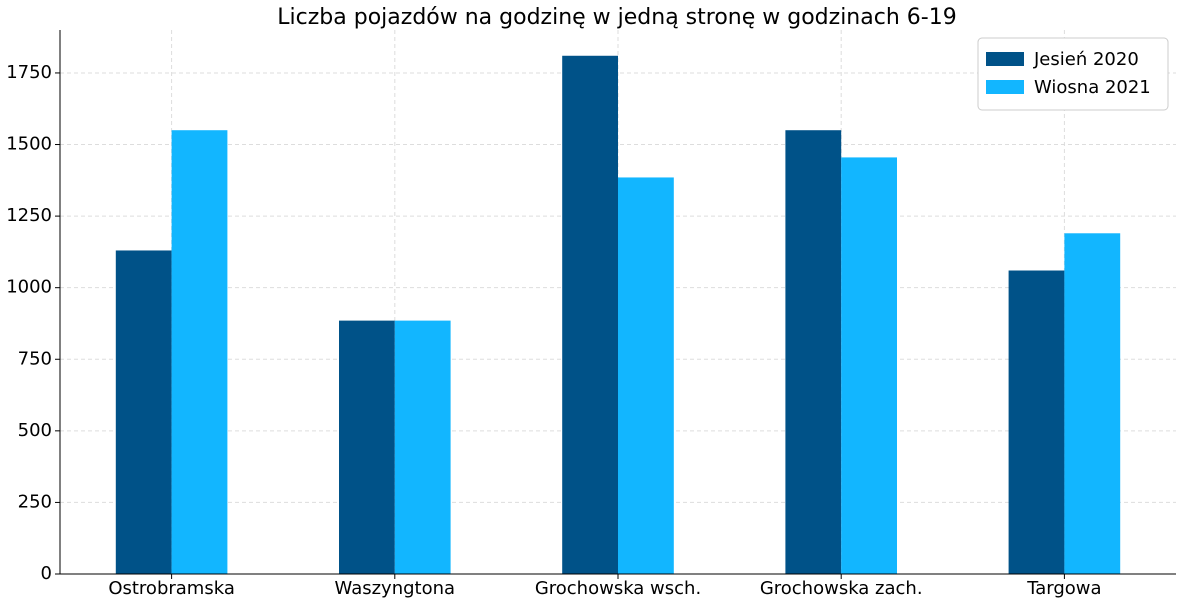 This screenshot has height=610, width=1183. I want to click on y-tick-label: 1750, so click(29, 72).